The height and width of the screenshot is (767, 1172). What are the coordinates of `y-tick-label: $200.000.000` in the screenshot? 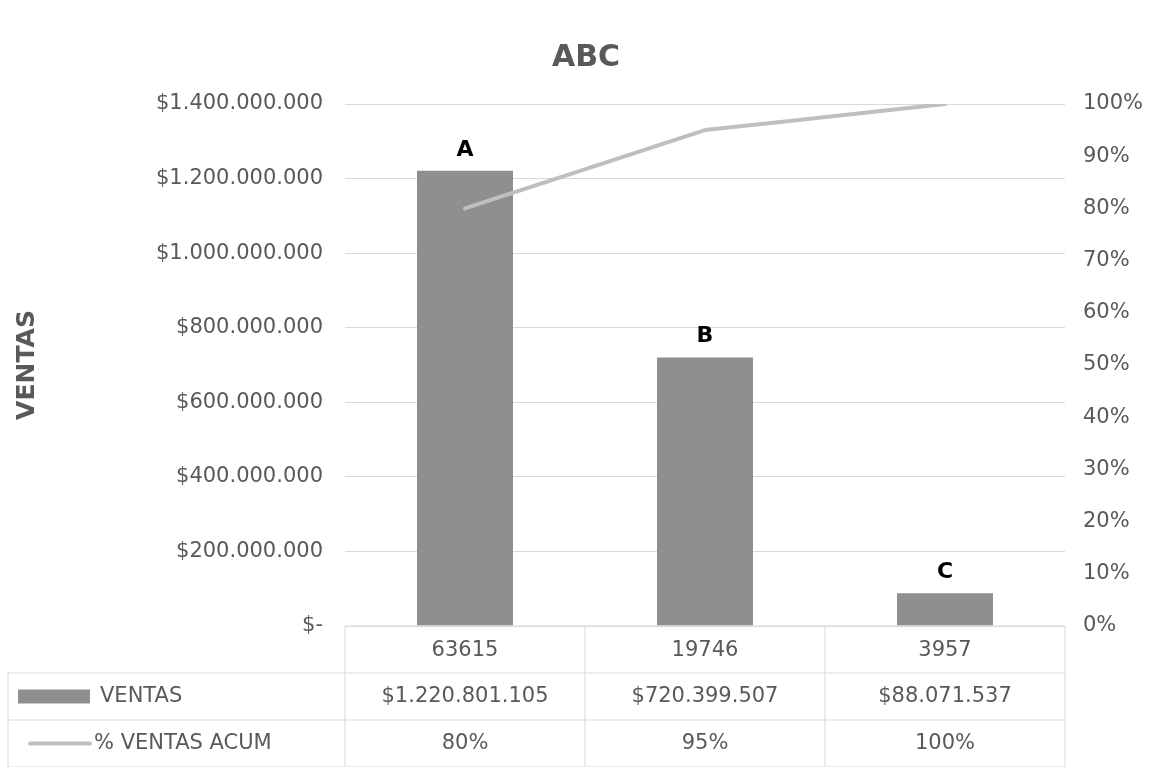 It's located at (249, 549).